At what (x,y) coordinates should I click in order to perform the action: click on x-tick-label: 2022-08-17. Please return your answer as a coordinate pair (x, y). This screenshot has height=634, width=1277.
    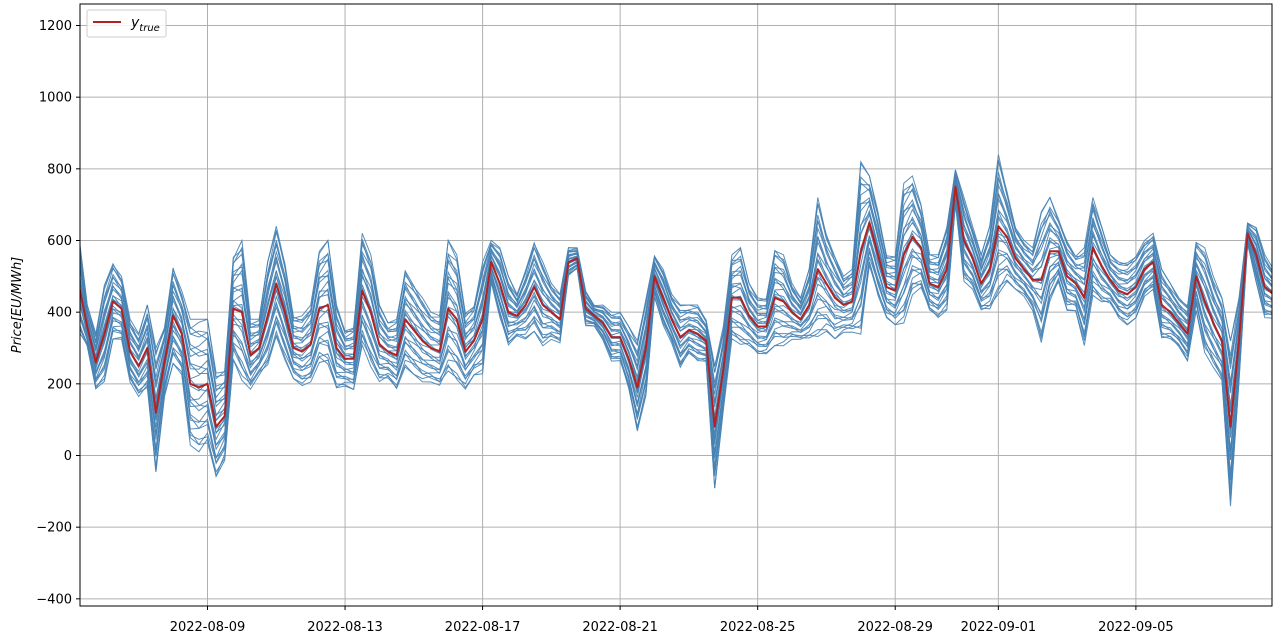
    Looking at the image, I should click on (483, 627).